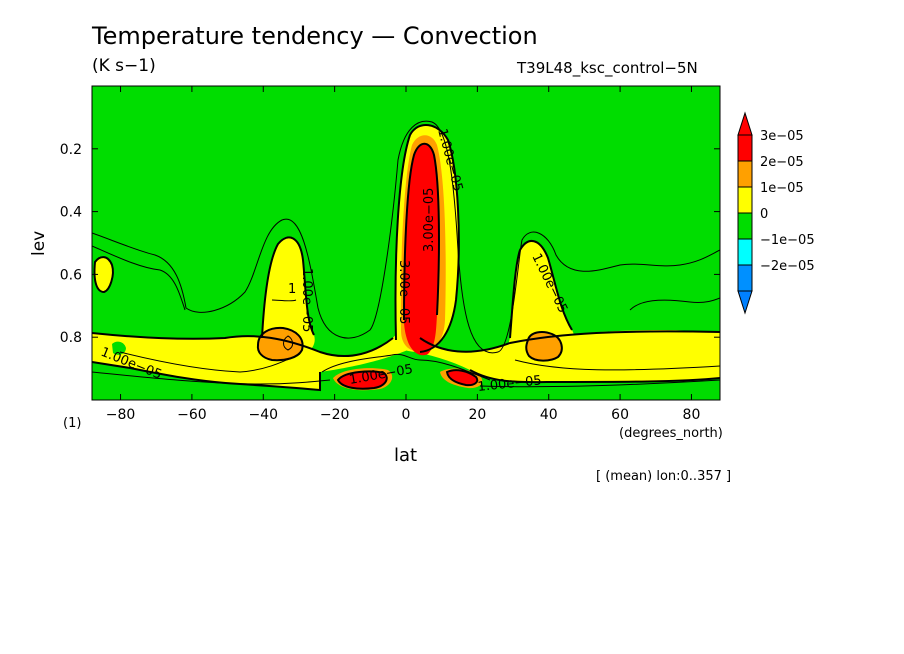 This screenshot has width=904, height=654. What do you see at coordinates (315, 36) in the screenshot?
I see `chart-title: Temperature tendency — Convection` at bounding box center [315, 36].